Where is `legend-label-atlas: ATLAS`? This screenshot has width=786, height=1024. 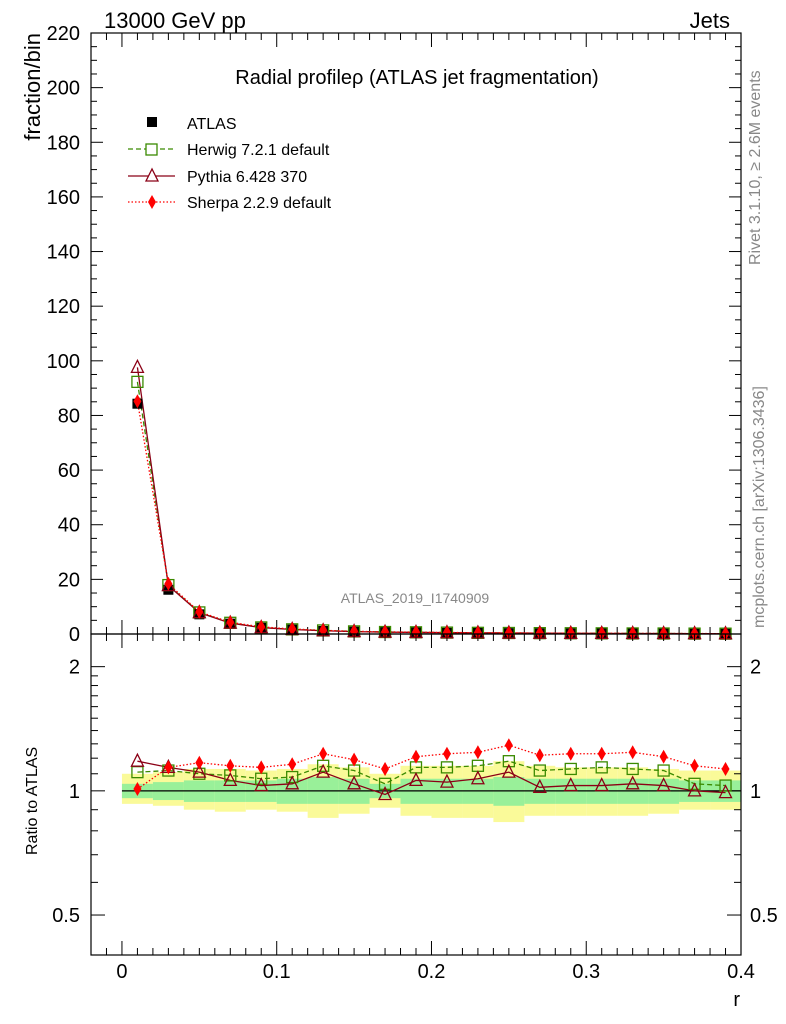 legend-label-atlas: ATLAS is located at coordinates (212, 124).